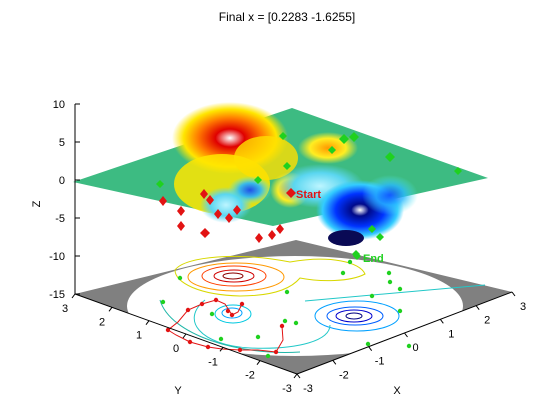 This screenshot has height=420, width=560. What do you see at coordinates (308, 195) in the screenshot?
I see `start-label: Start` at bounding box center [308, 195].